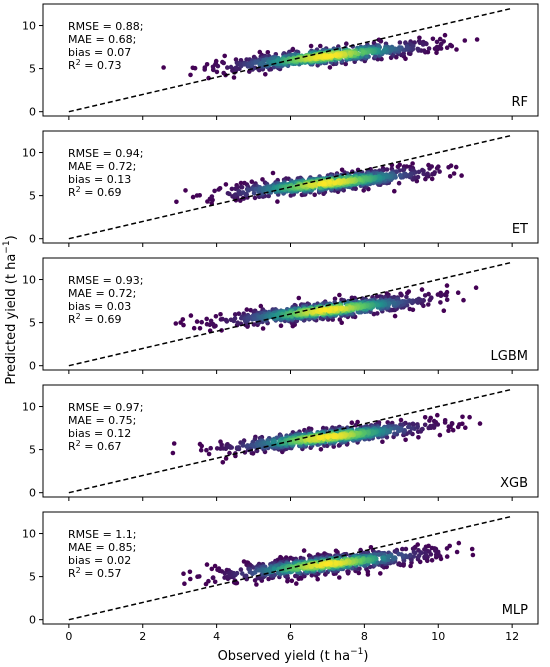 This screenshot has height=667, width=550. I want to click on model-label: LGBM, so click(509, 356).